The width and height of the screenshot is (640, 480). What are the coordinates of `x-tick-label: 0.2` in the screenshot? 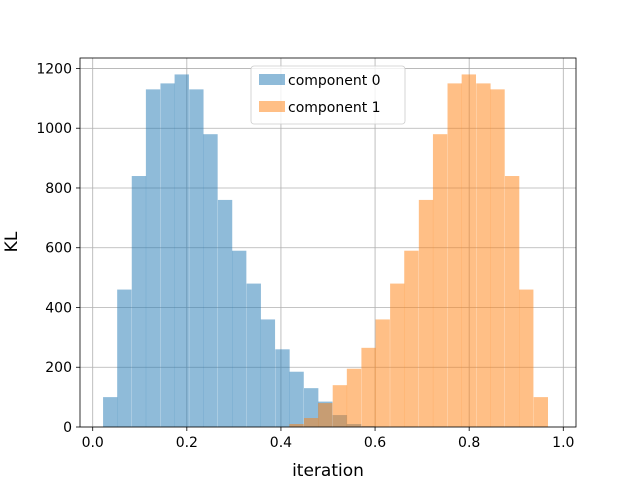 It's located at (187, 443).